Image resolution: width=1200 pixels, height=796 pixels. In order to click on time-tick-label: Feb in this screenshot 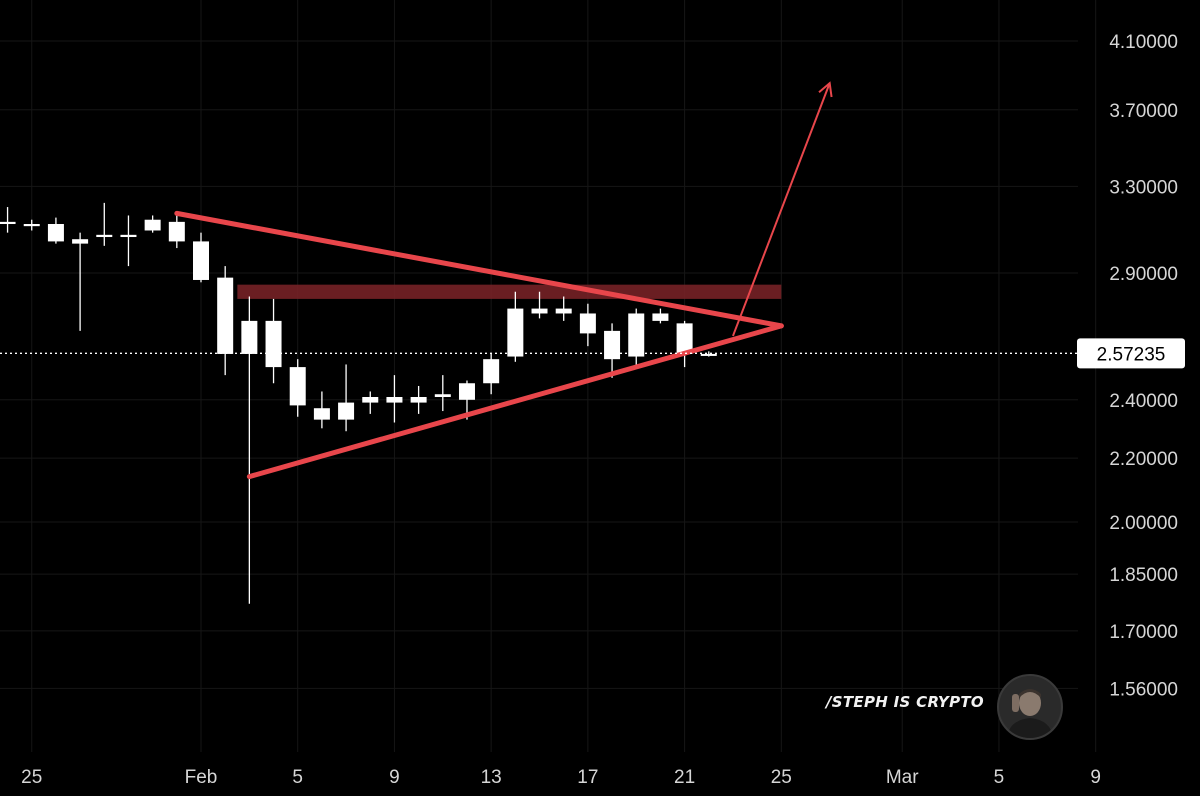, I will do `click(201, 777)`.